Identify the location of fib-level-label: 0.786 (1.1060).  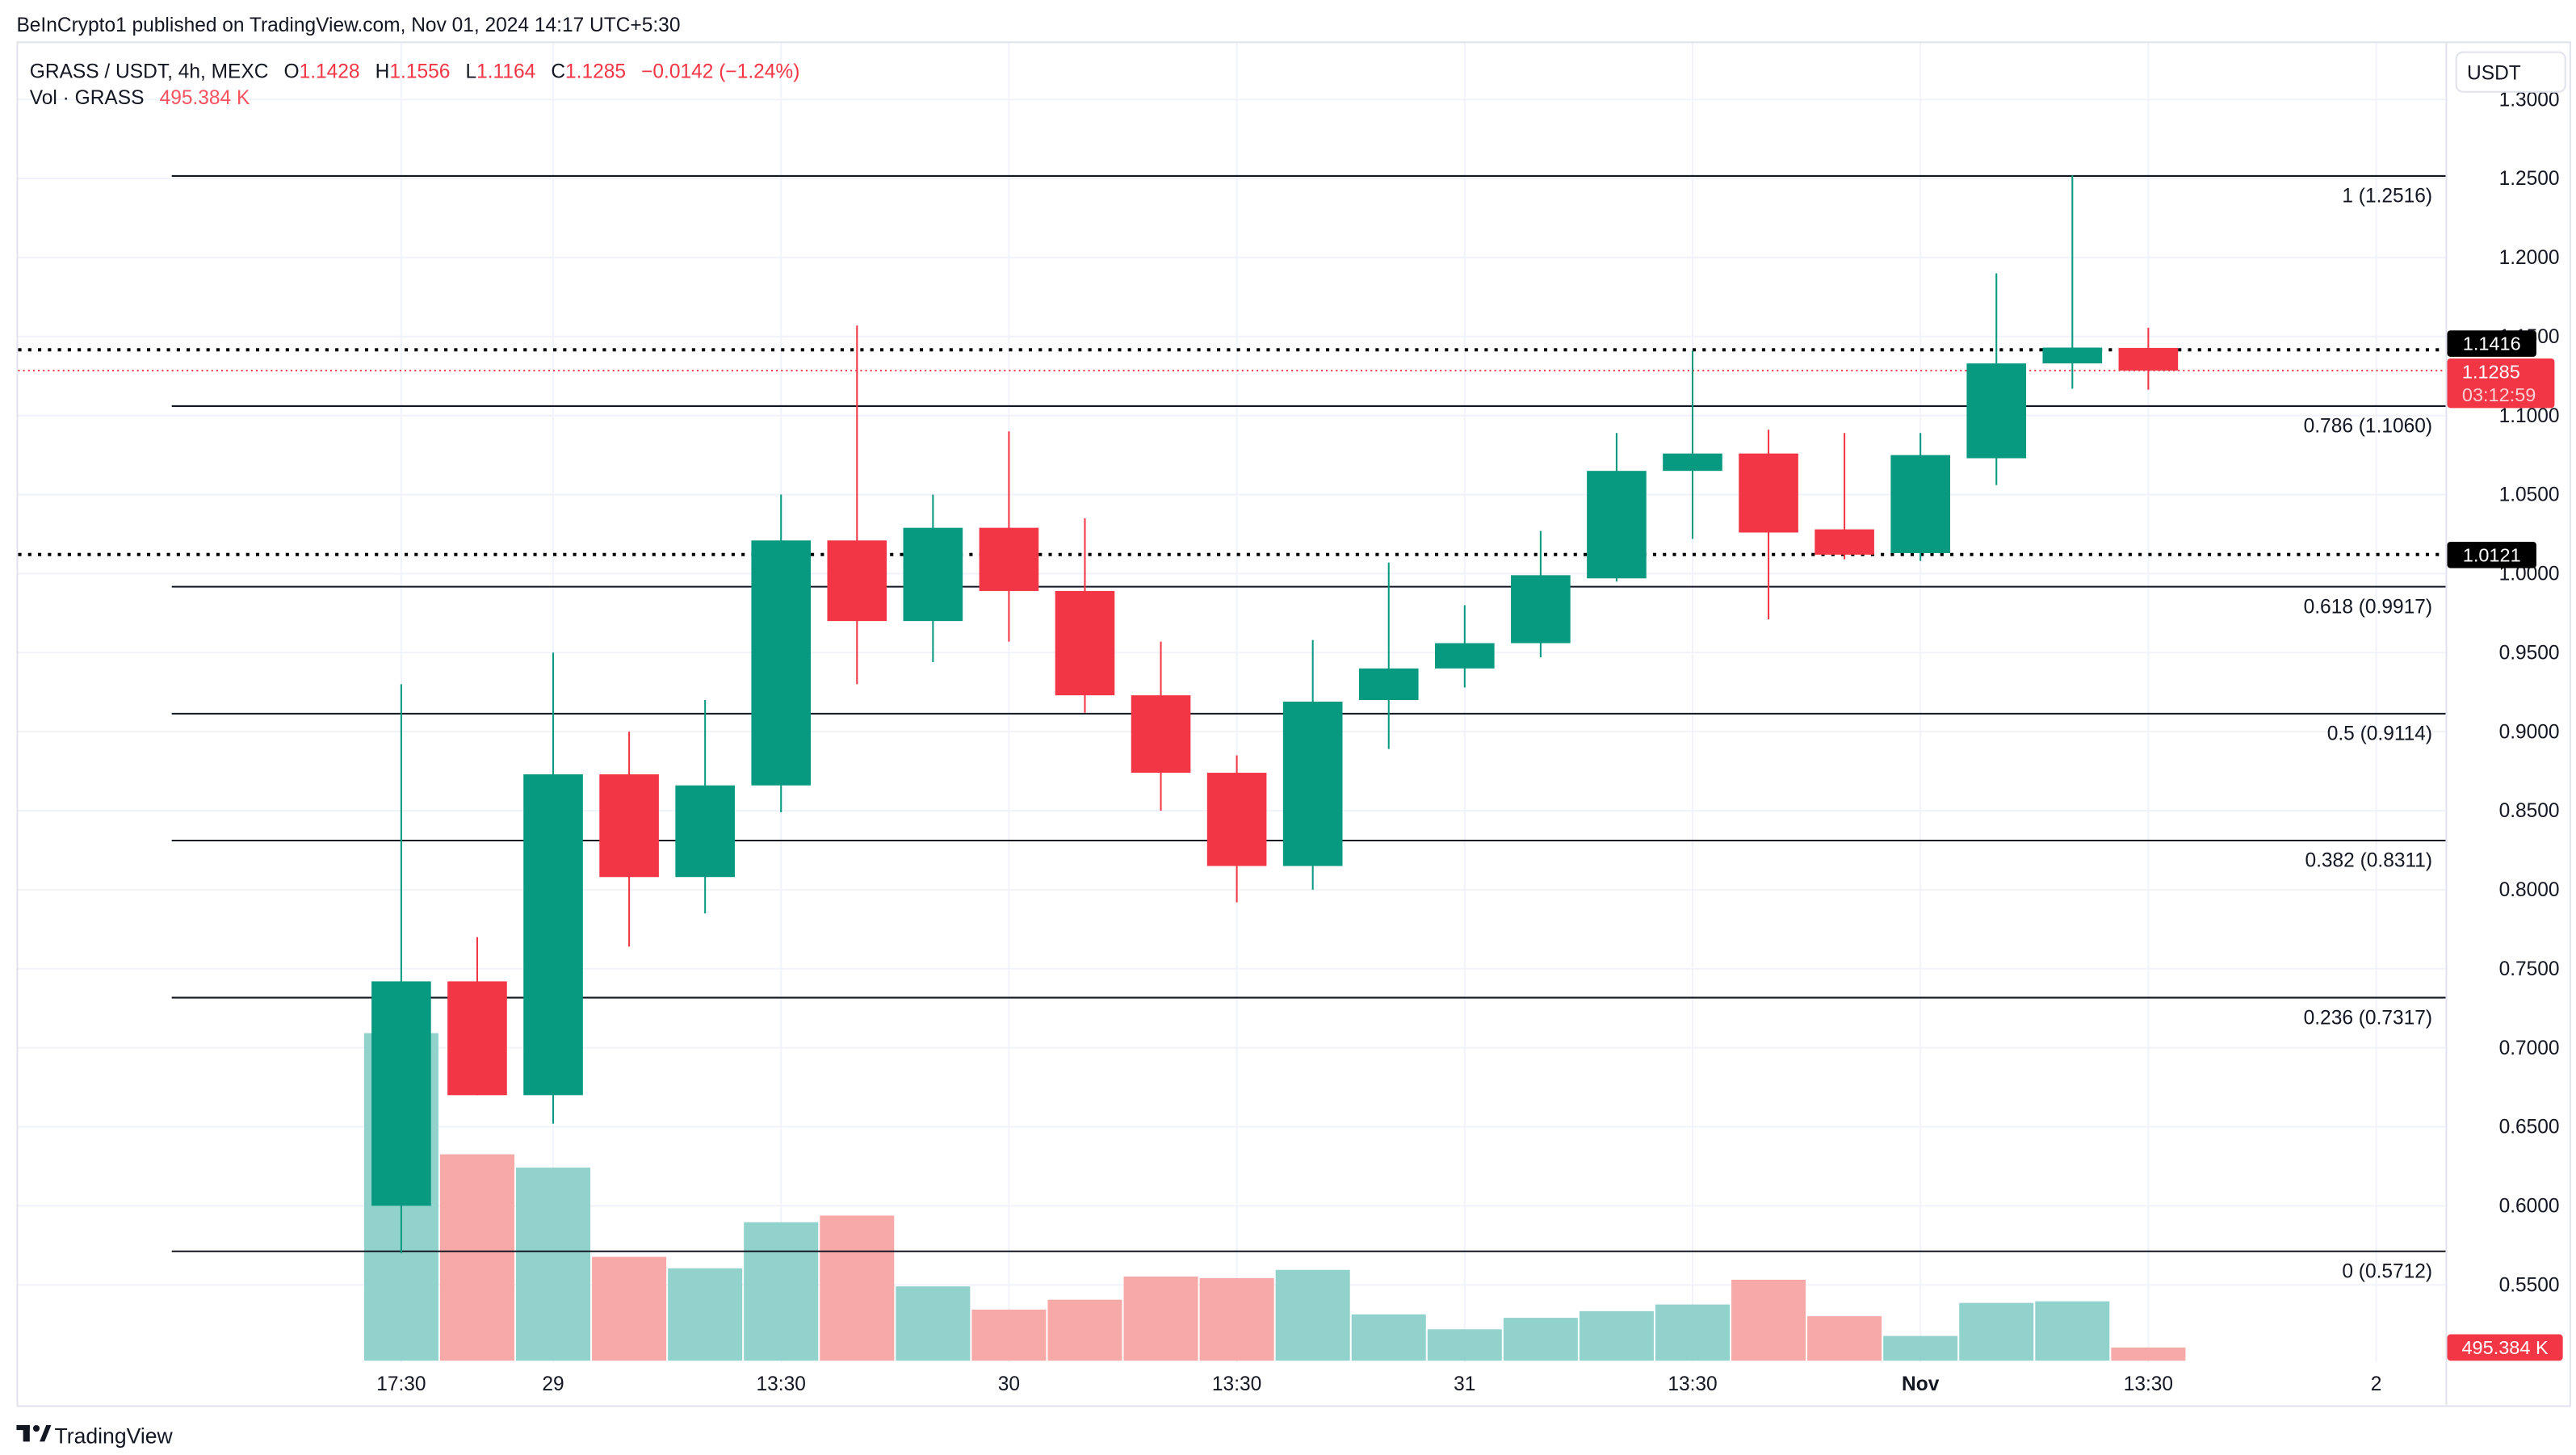
(2368, 427).